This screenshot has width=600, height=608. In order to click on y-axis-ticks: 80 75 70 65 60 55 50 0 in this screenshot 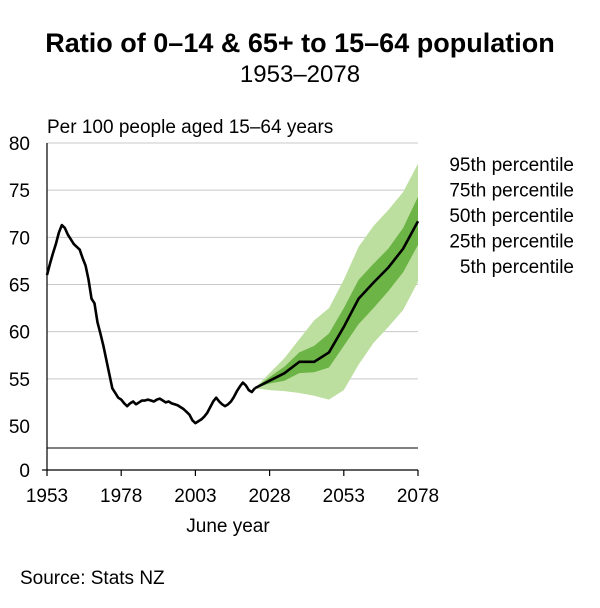, I will do `click(19, 308)`.